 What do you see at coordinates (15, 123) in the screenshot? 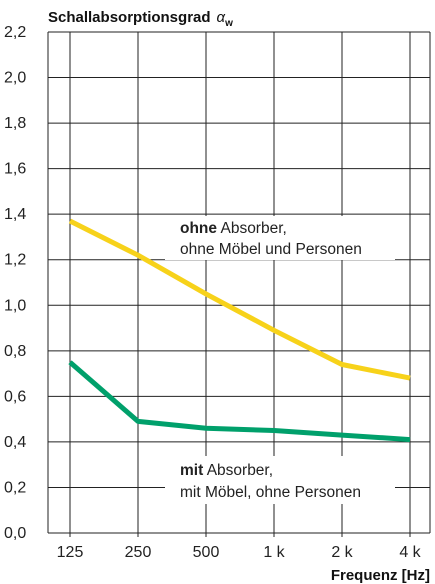
I see `y-tick-label: 1,8` at bounding box center [15, 123].